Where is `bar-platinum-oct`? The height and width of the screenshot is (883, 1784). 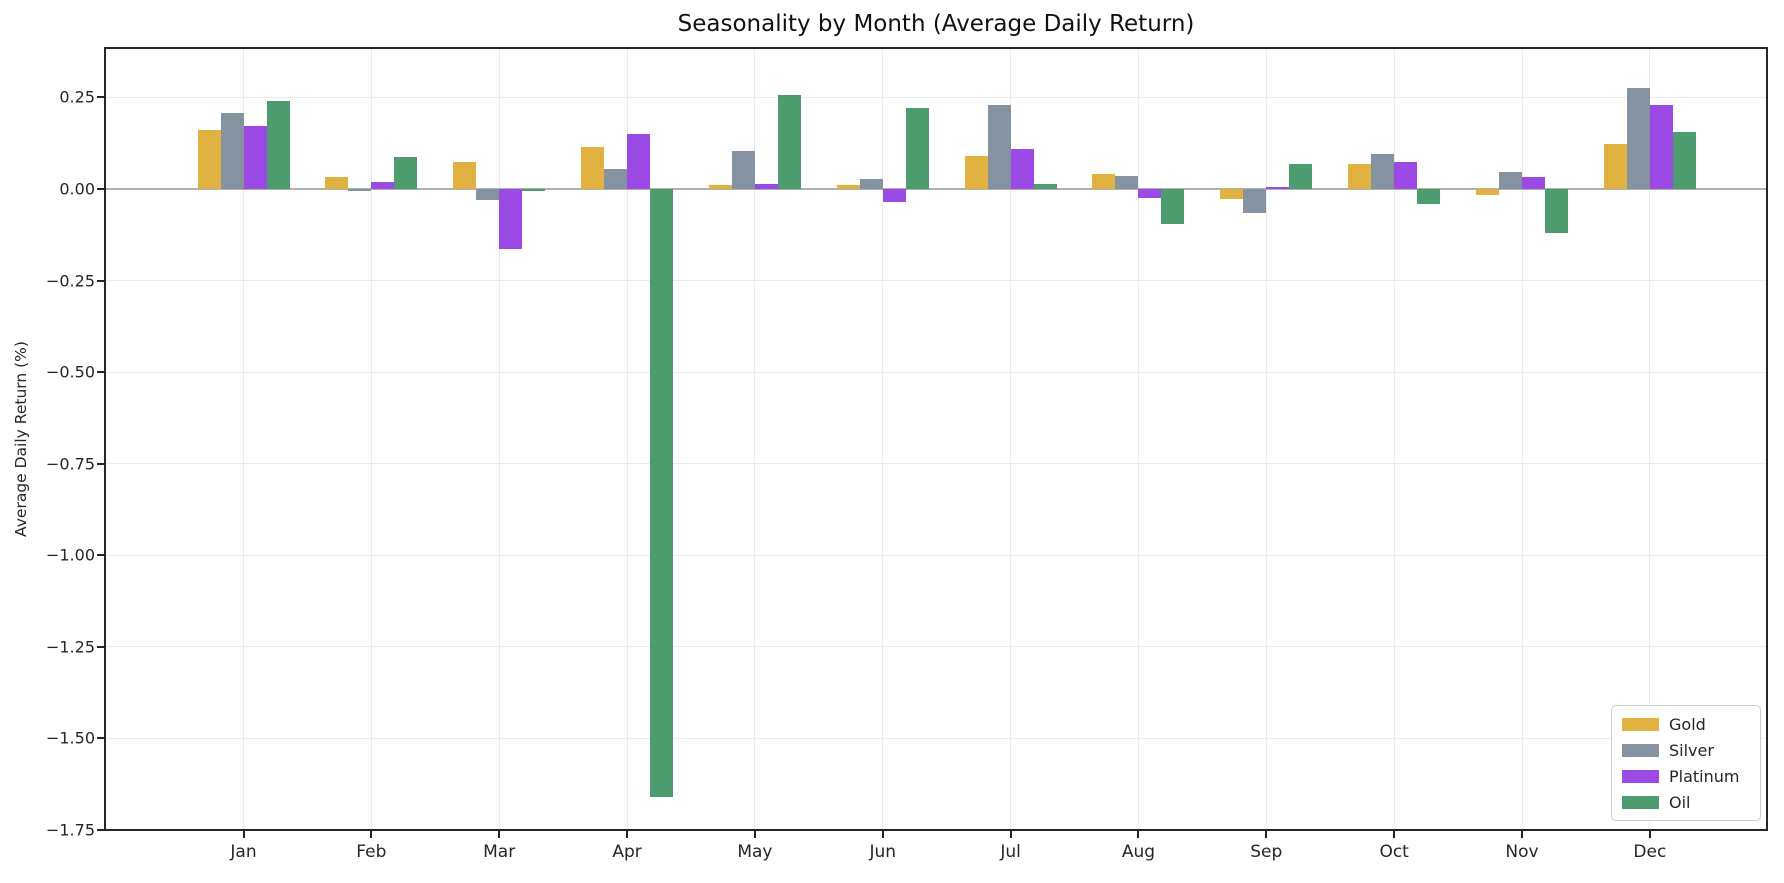 bar-platinum-oct is located at coordinates (1406, 175).